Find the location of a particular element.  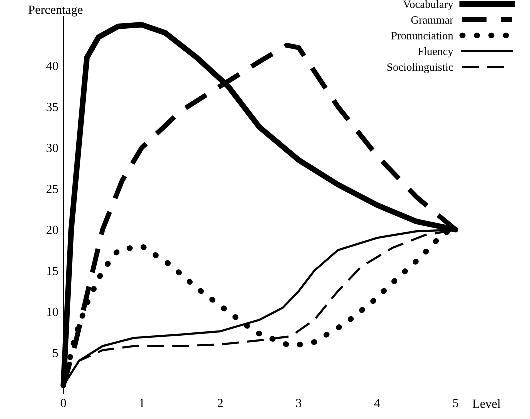

y-tick-label: 15 is located at coordinates (52, 271).